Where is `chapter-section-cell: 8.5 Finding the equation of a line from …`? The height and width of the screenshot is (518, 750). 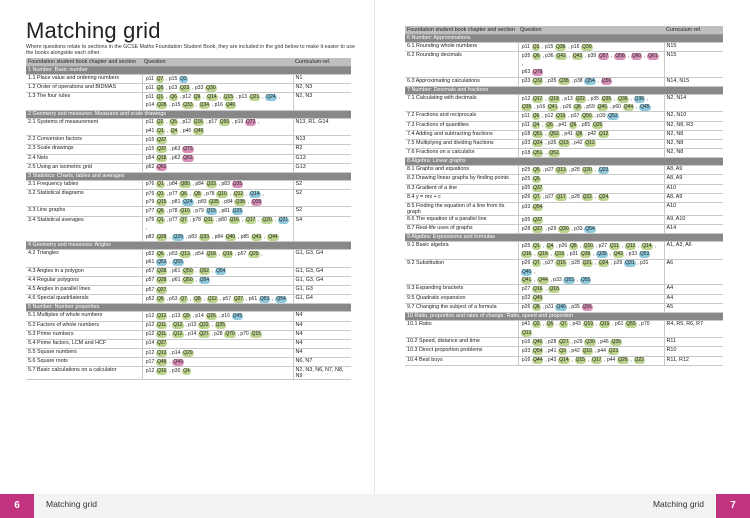 chapter-section-cell: 8.5 Finding the equation of a line from … is located at coordinates (462, 209).